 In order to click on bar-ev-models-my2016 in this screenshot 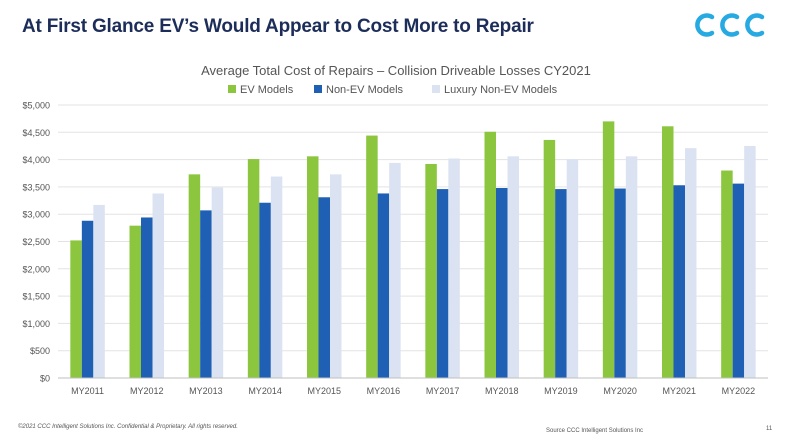, I will do `click(372, 256)`.